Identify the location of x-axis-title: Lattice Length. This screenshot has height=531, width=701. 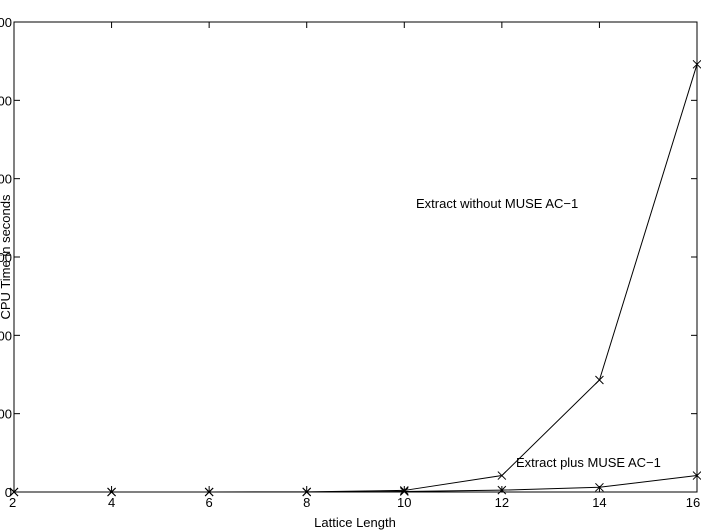
(355, 522).